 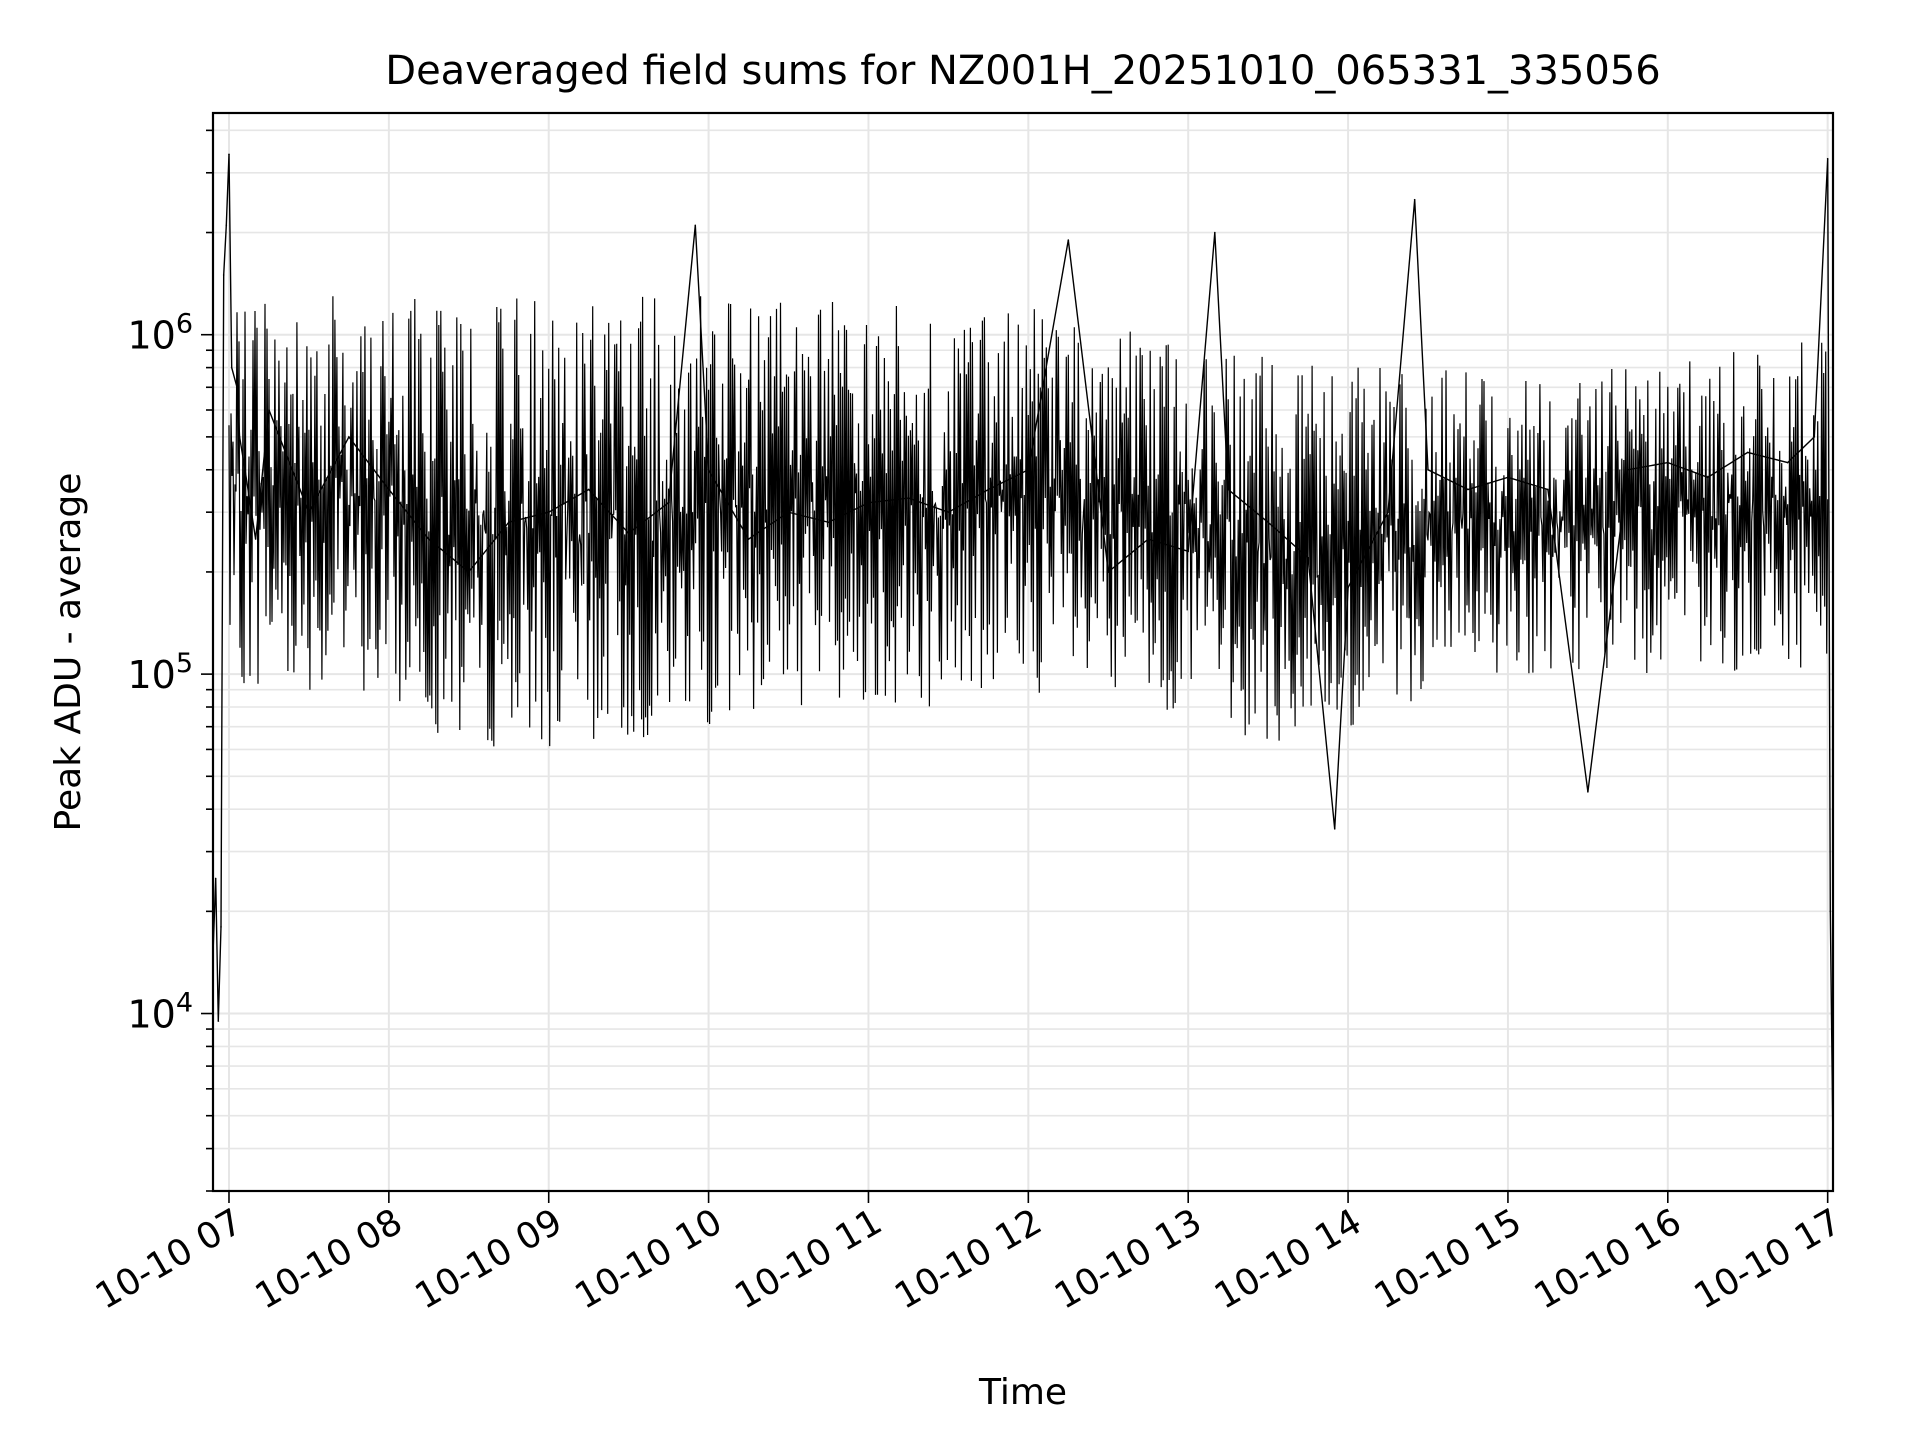 I want to click on x-axis-label: Time, so click(x=1022, y=1392).